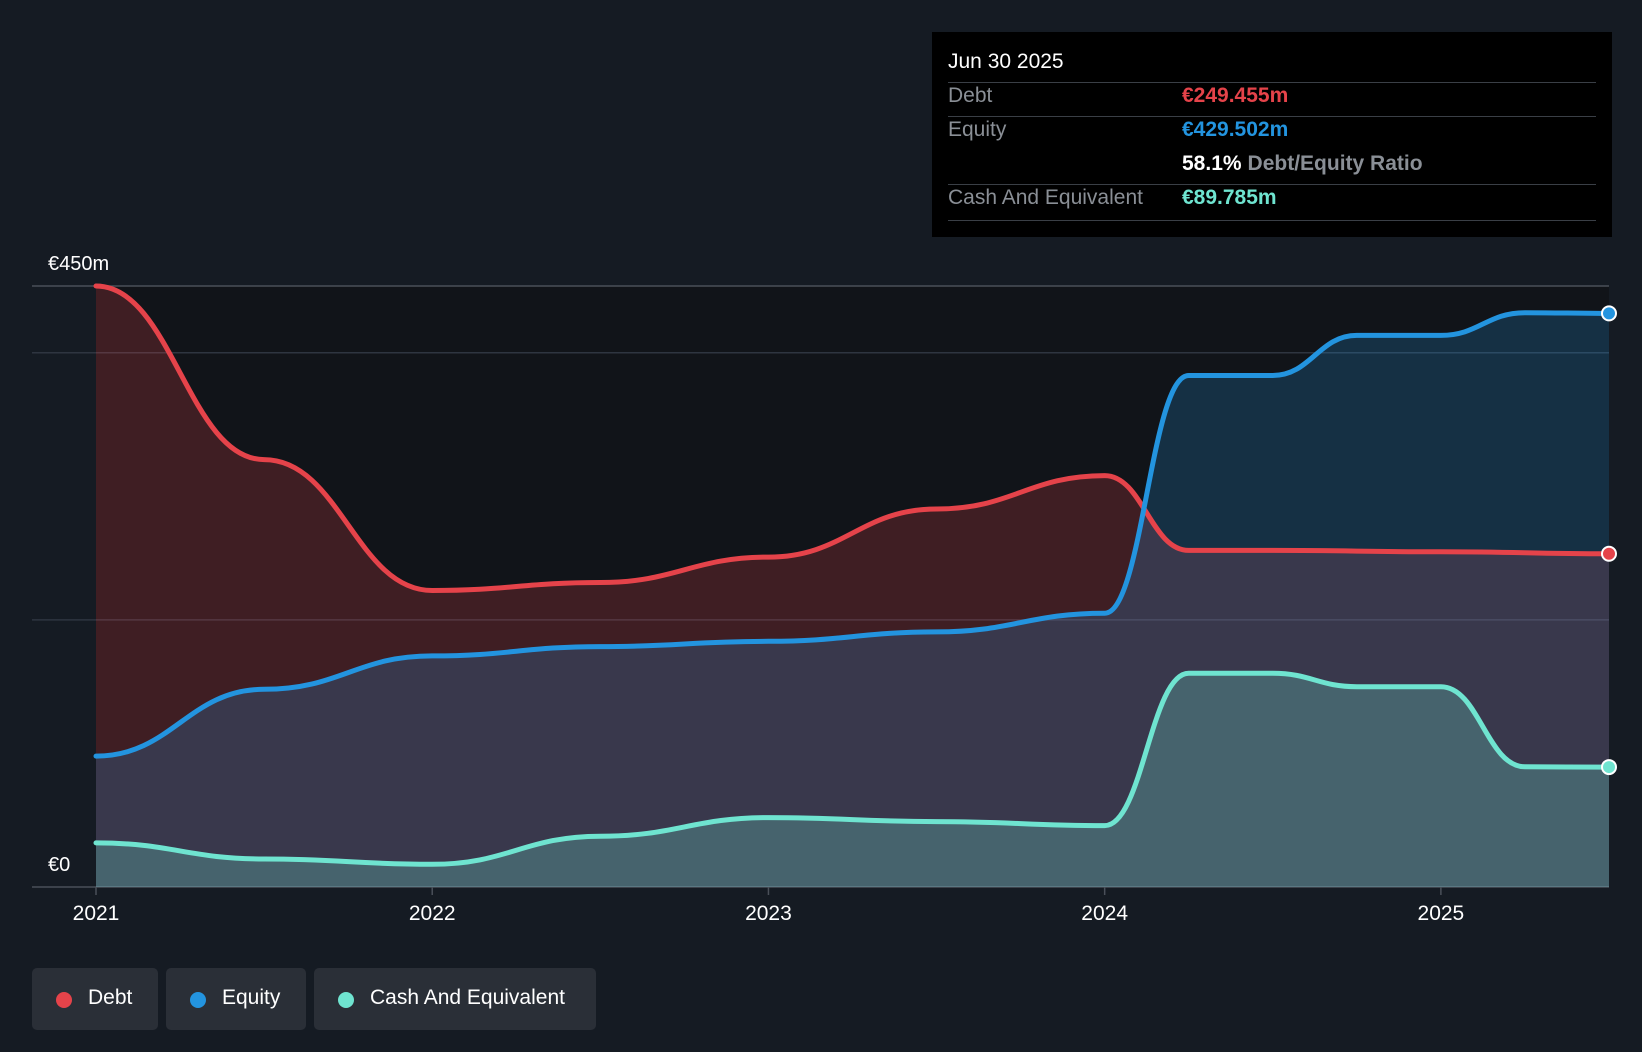  I want to click on tooltip-row-cash: Cash And Equivalent €89.785m, so click(1272, 201).